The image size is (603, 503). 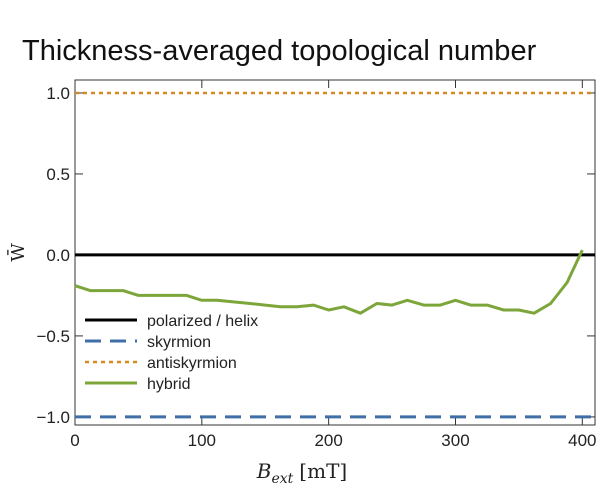 What do you see at coordinates (329, 282) in the screenshot?
I see `series-line-hybrid` at bounding box center [329, 282].